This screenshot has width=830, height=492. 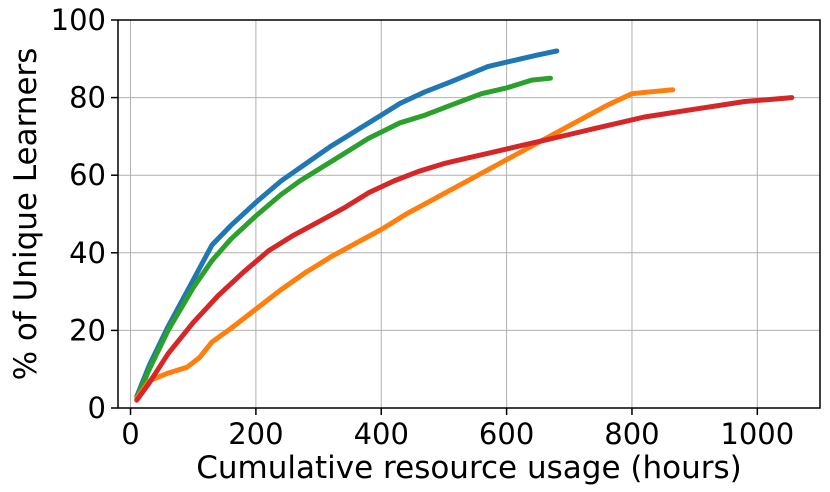 I want to click on x-tick-label: 400, so click(x=381, y=434).